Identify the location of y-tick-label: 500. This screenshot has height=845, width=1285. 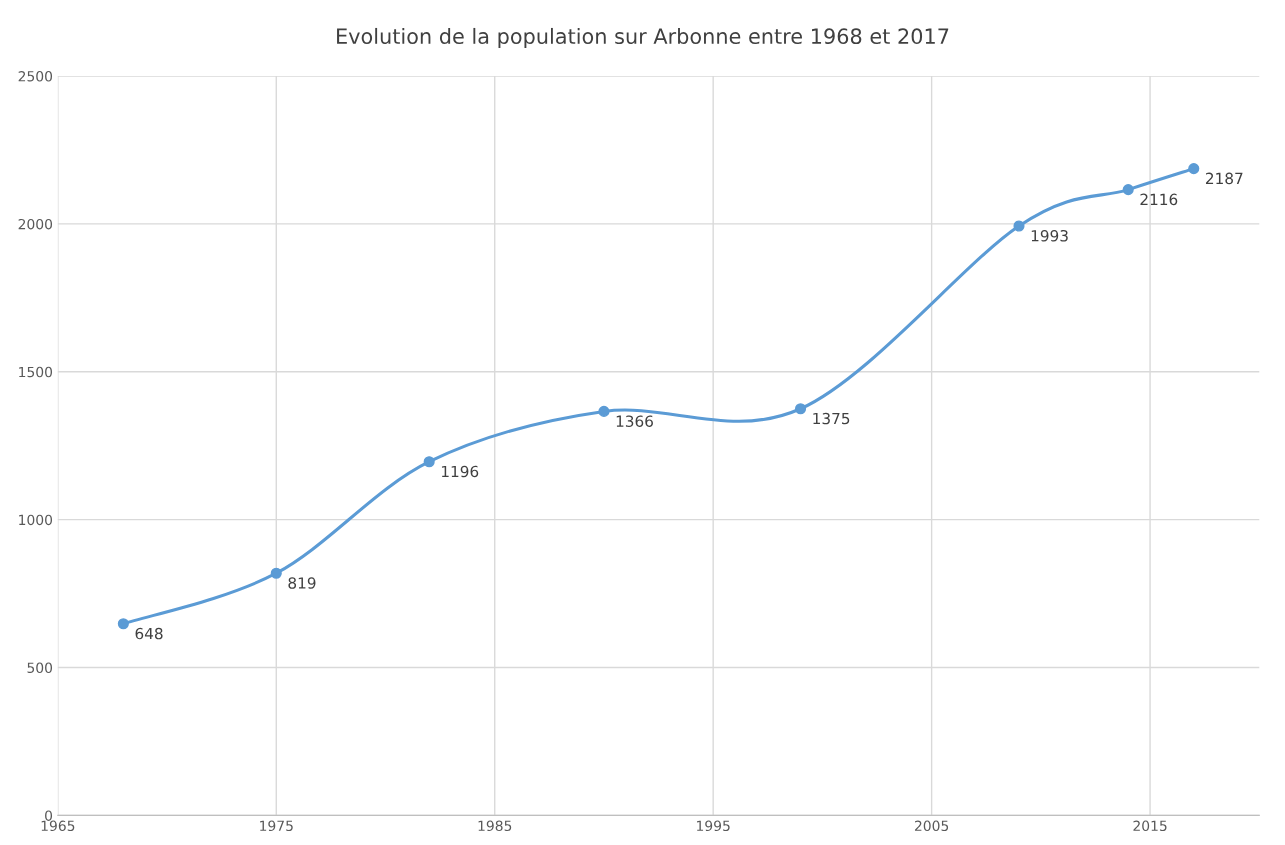
(40, 668).